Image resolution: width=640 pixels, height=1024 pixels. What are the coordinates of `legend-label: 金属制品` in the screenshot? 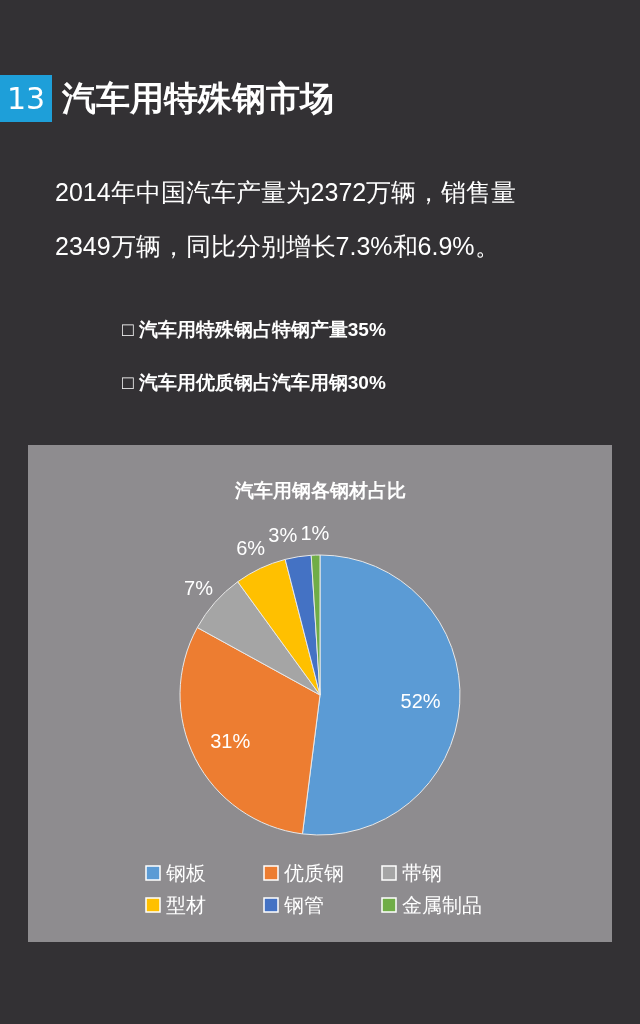 It's located at (442, 905).